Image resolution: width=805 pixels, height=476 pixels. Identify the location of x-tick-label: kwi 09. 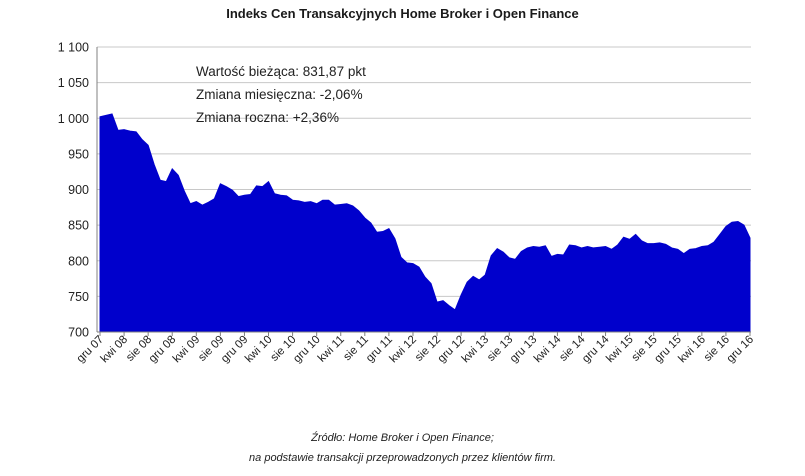
(187, 350).